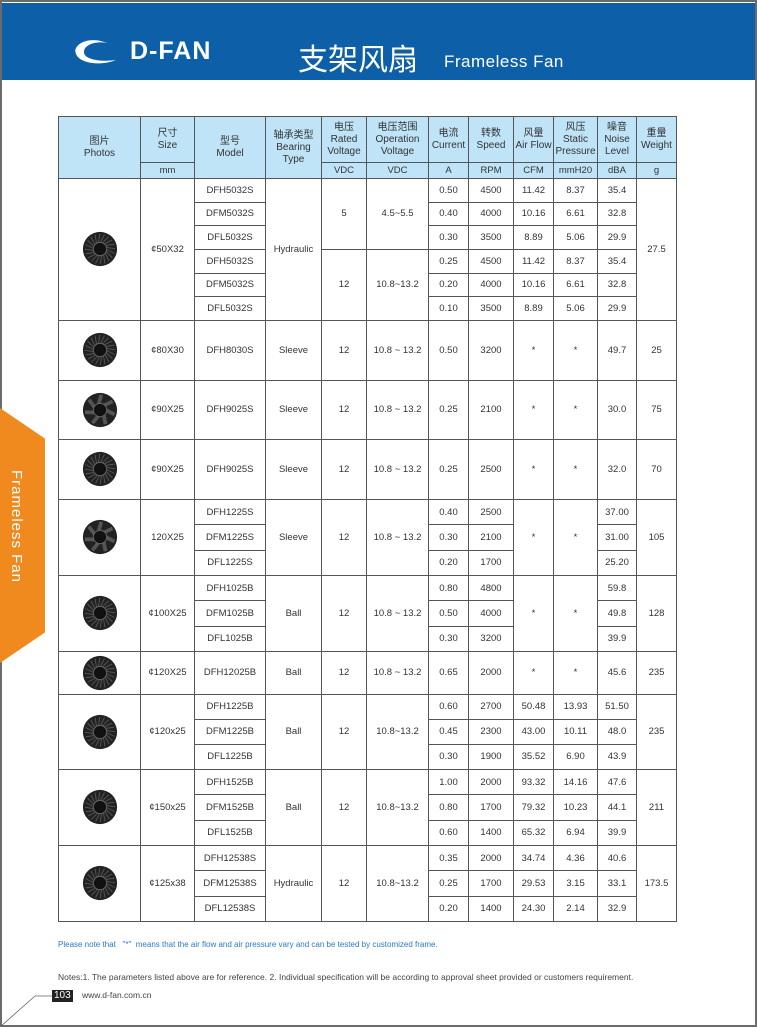 The height and width of the screenshot is (1027, 757). I want to click on header-cn: 噪音, so click(617, 127).